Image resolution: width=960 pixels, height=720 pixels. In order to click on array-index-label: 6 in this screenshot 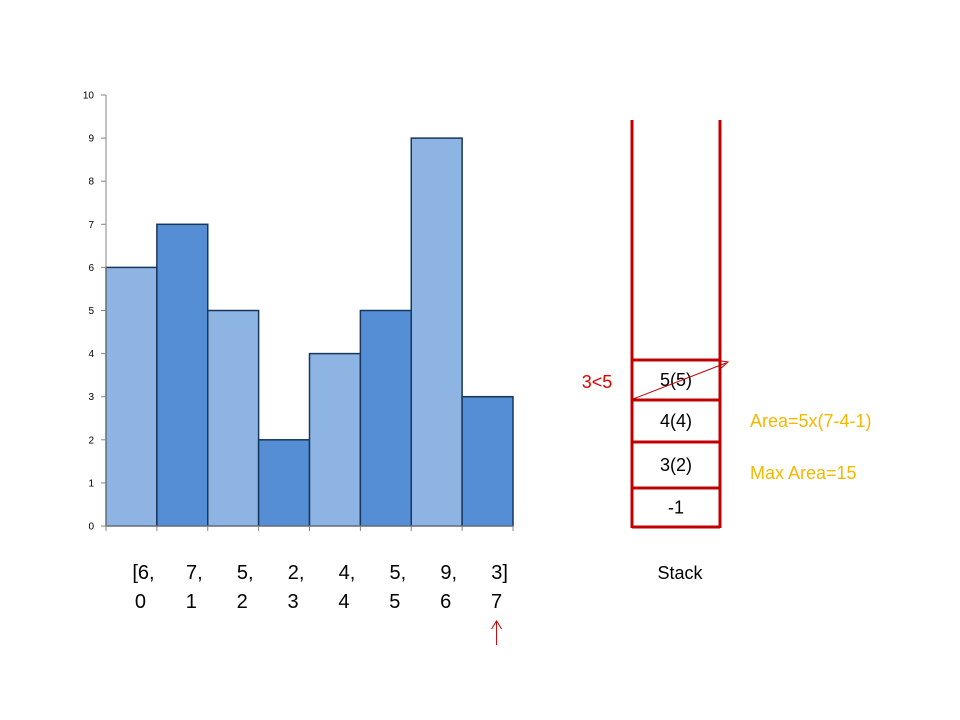, I will do `click(445, 602)`.